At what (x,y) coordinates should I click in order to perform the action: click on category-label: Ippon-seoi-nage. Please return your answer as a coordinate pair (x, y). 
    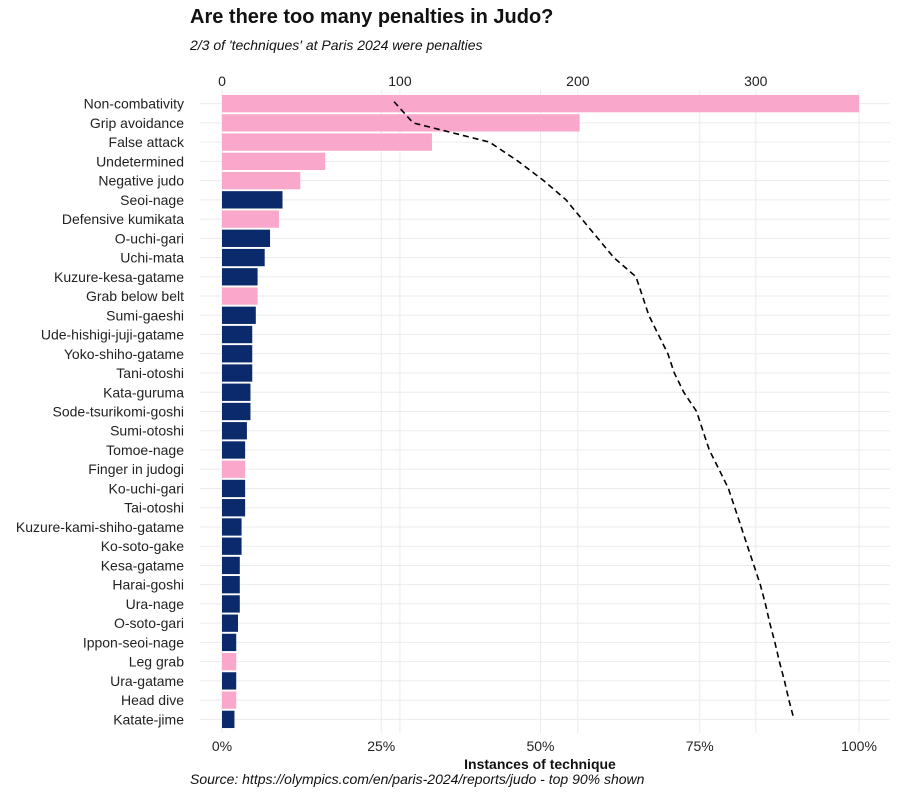
    Looking at the image, I should click on (133, 642).